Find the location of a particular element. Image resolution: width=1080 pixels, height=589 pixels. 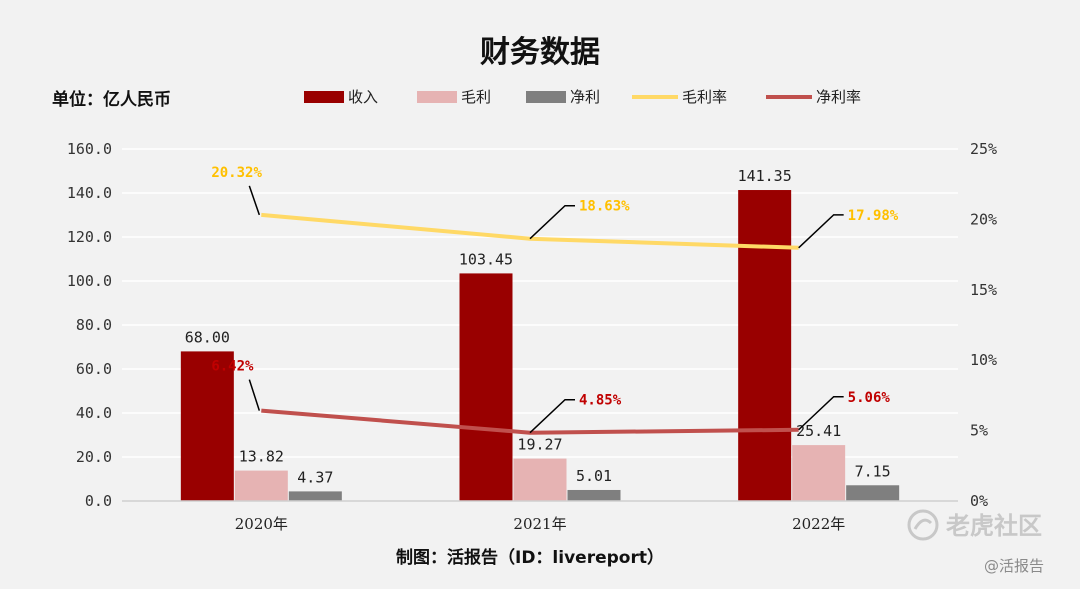

credit-footer: 制图：活报告（ID：livereport） is located at coordinates (530, 557).